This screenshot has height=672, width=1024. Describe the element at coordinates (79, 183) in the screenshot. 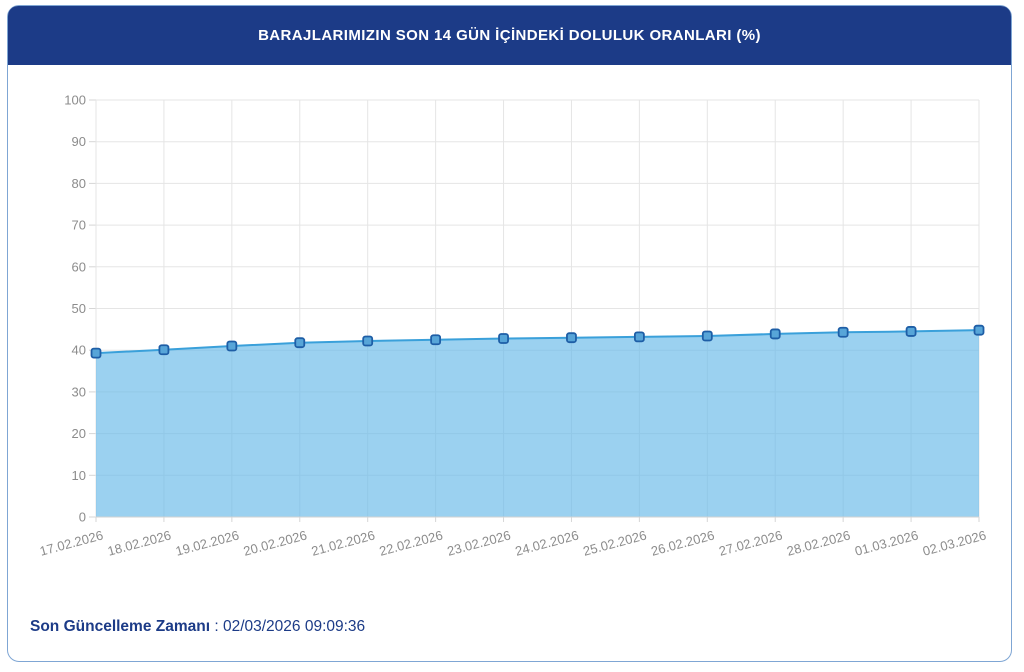

I see `y-axis-label: 80` at that location.